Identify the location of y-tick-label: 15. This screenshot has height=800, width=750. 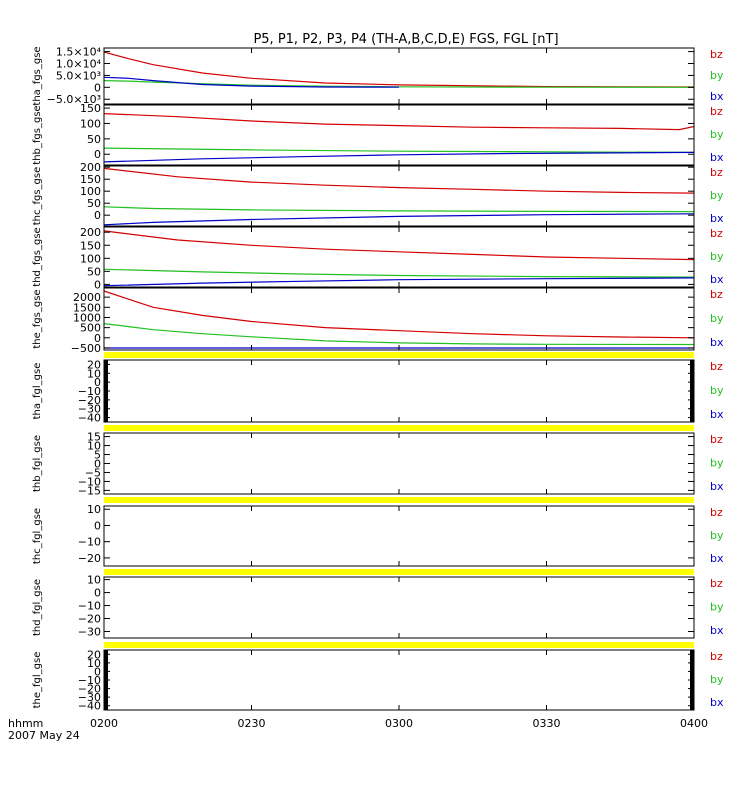
(94, 437).